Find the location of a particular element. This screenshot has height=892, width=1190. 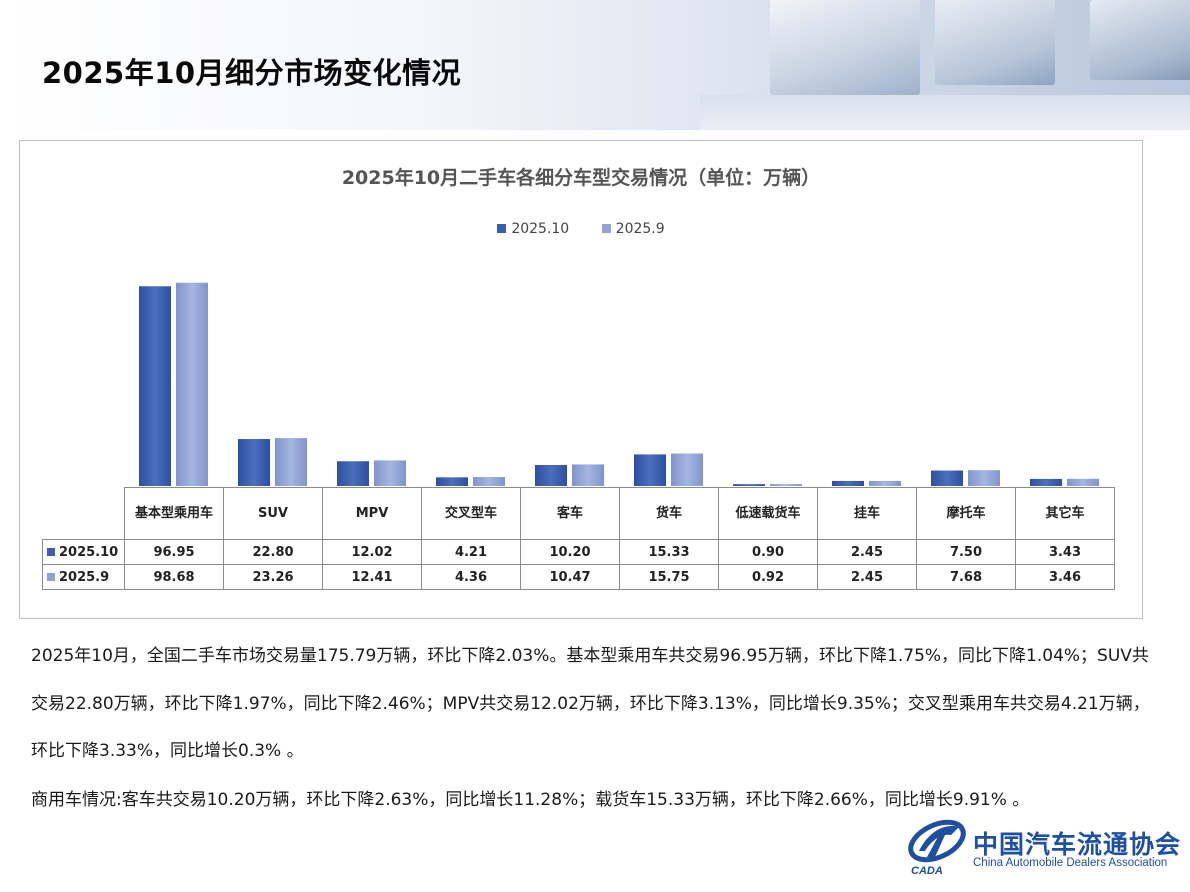

category-label: 货车 is located at coordinates (669, 513).